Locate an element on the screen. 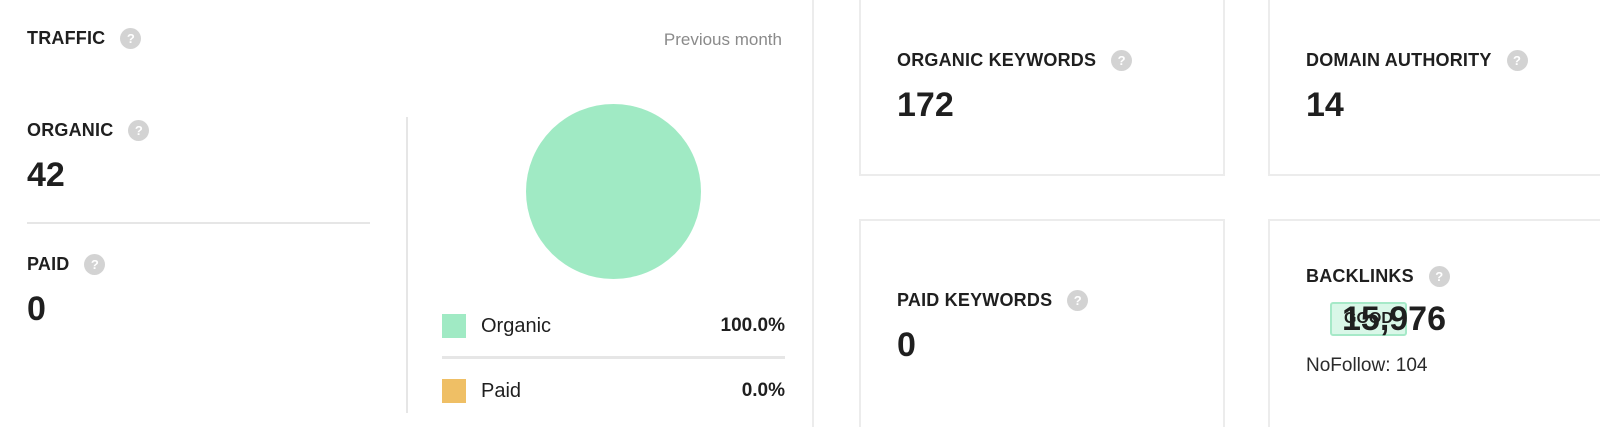 This screenshot has height=427, width=1600. backlinks-value-row: 15,976 GOOD is located at coordinates (1376, 319).